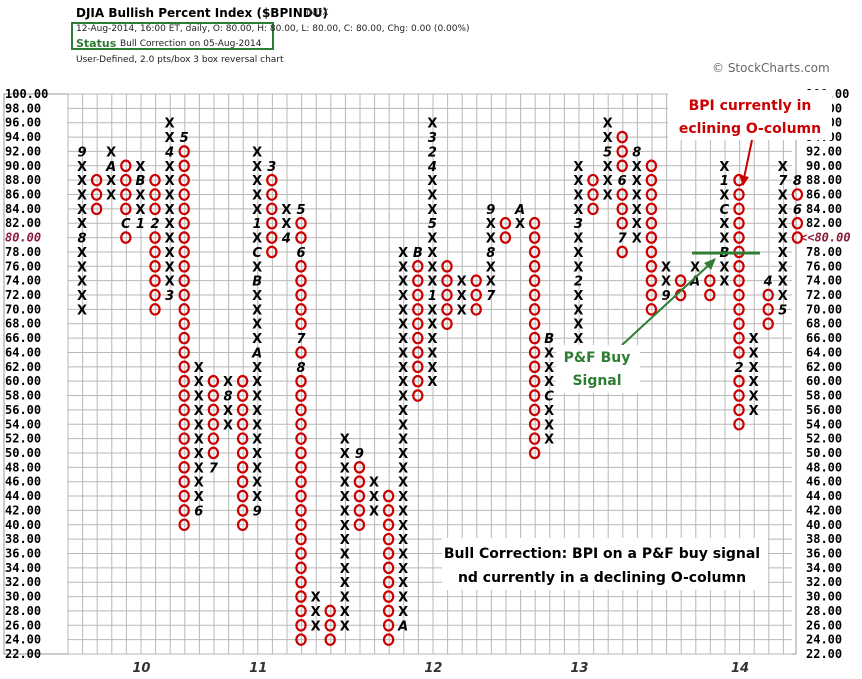 The height and width of the screenshot is (679, 862). I want to click on y-tick-label-left: 86.00, so click(23, 195).